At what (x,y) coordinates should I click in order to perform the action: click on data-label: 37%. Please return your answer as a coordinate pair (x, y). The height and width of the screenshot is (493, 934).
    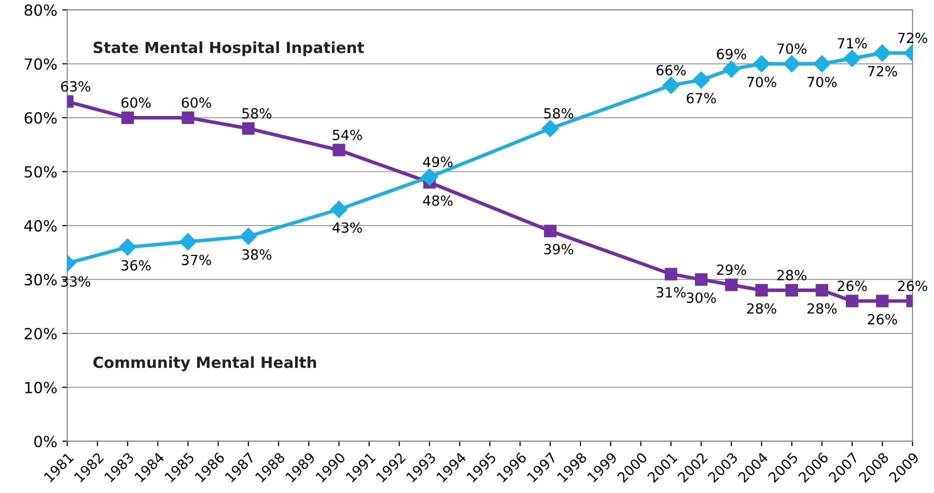
    Looking at the image, I should click on (197, 260).